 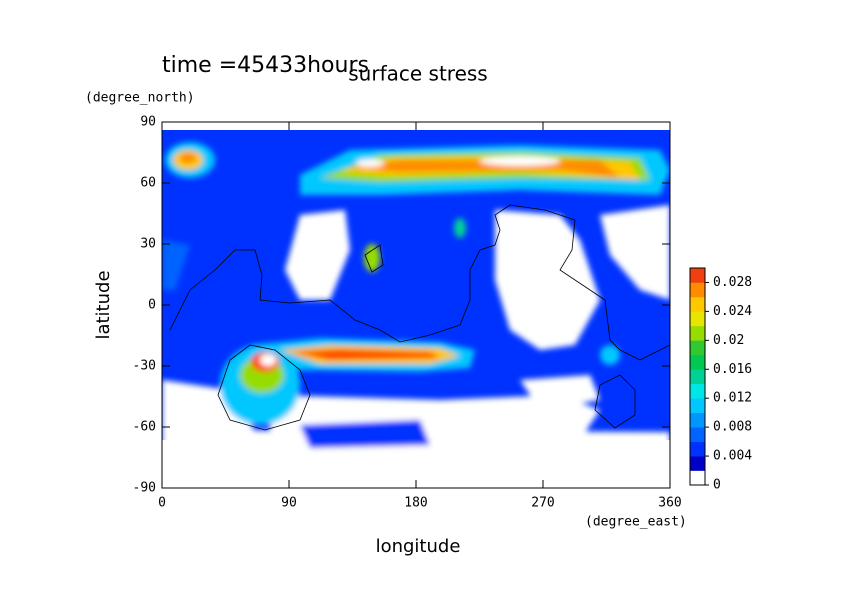 What do you see at coordinates (144, 366) in the screenshot?
I see `y-tick-label: -30` at bounding box center [144, 366].